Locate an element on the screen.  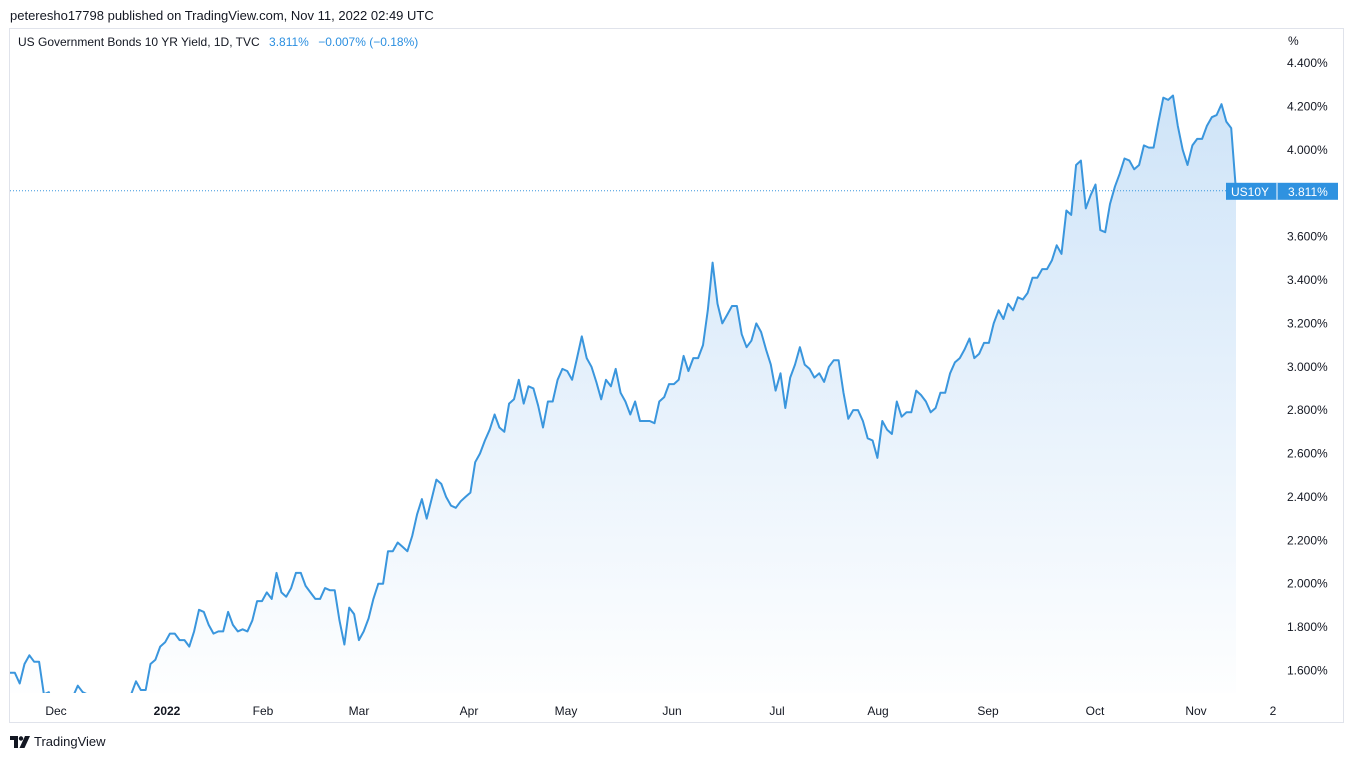
tradingview-logo-icon is located at coordinates (20, 741).